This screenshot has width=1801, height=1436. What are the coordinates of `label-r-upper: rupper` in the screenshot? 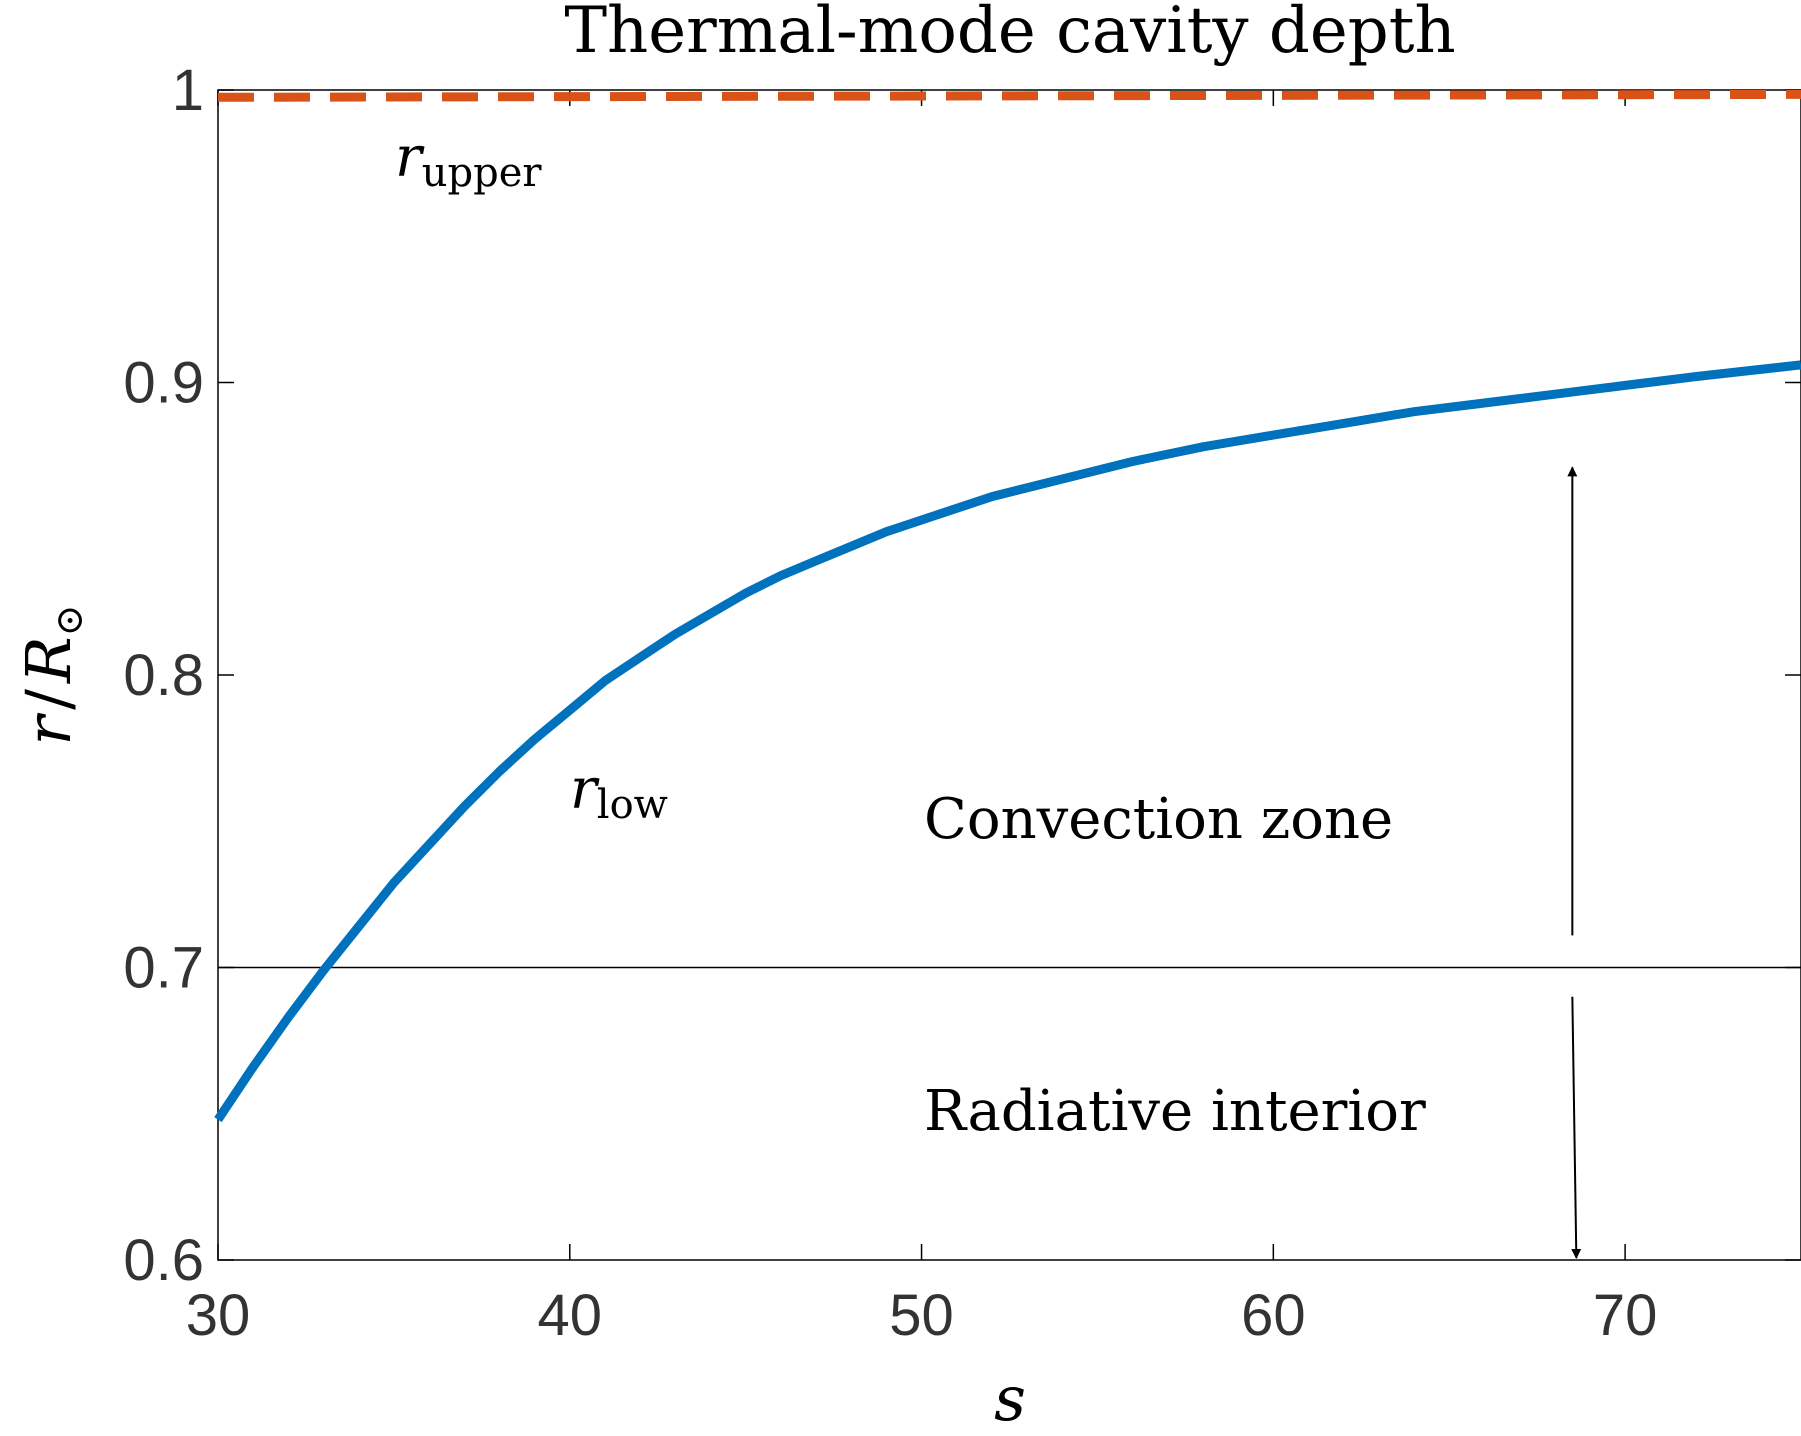 It's located at (468, 160).